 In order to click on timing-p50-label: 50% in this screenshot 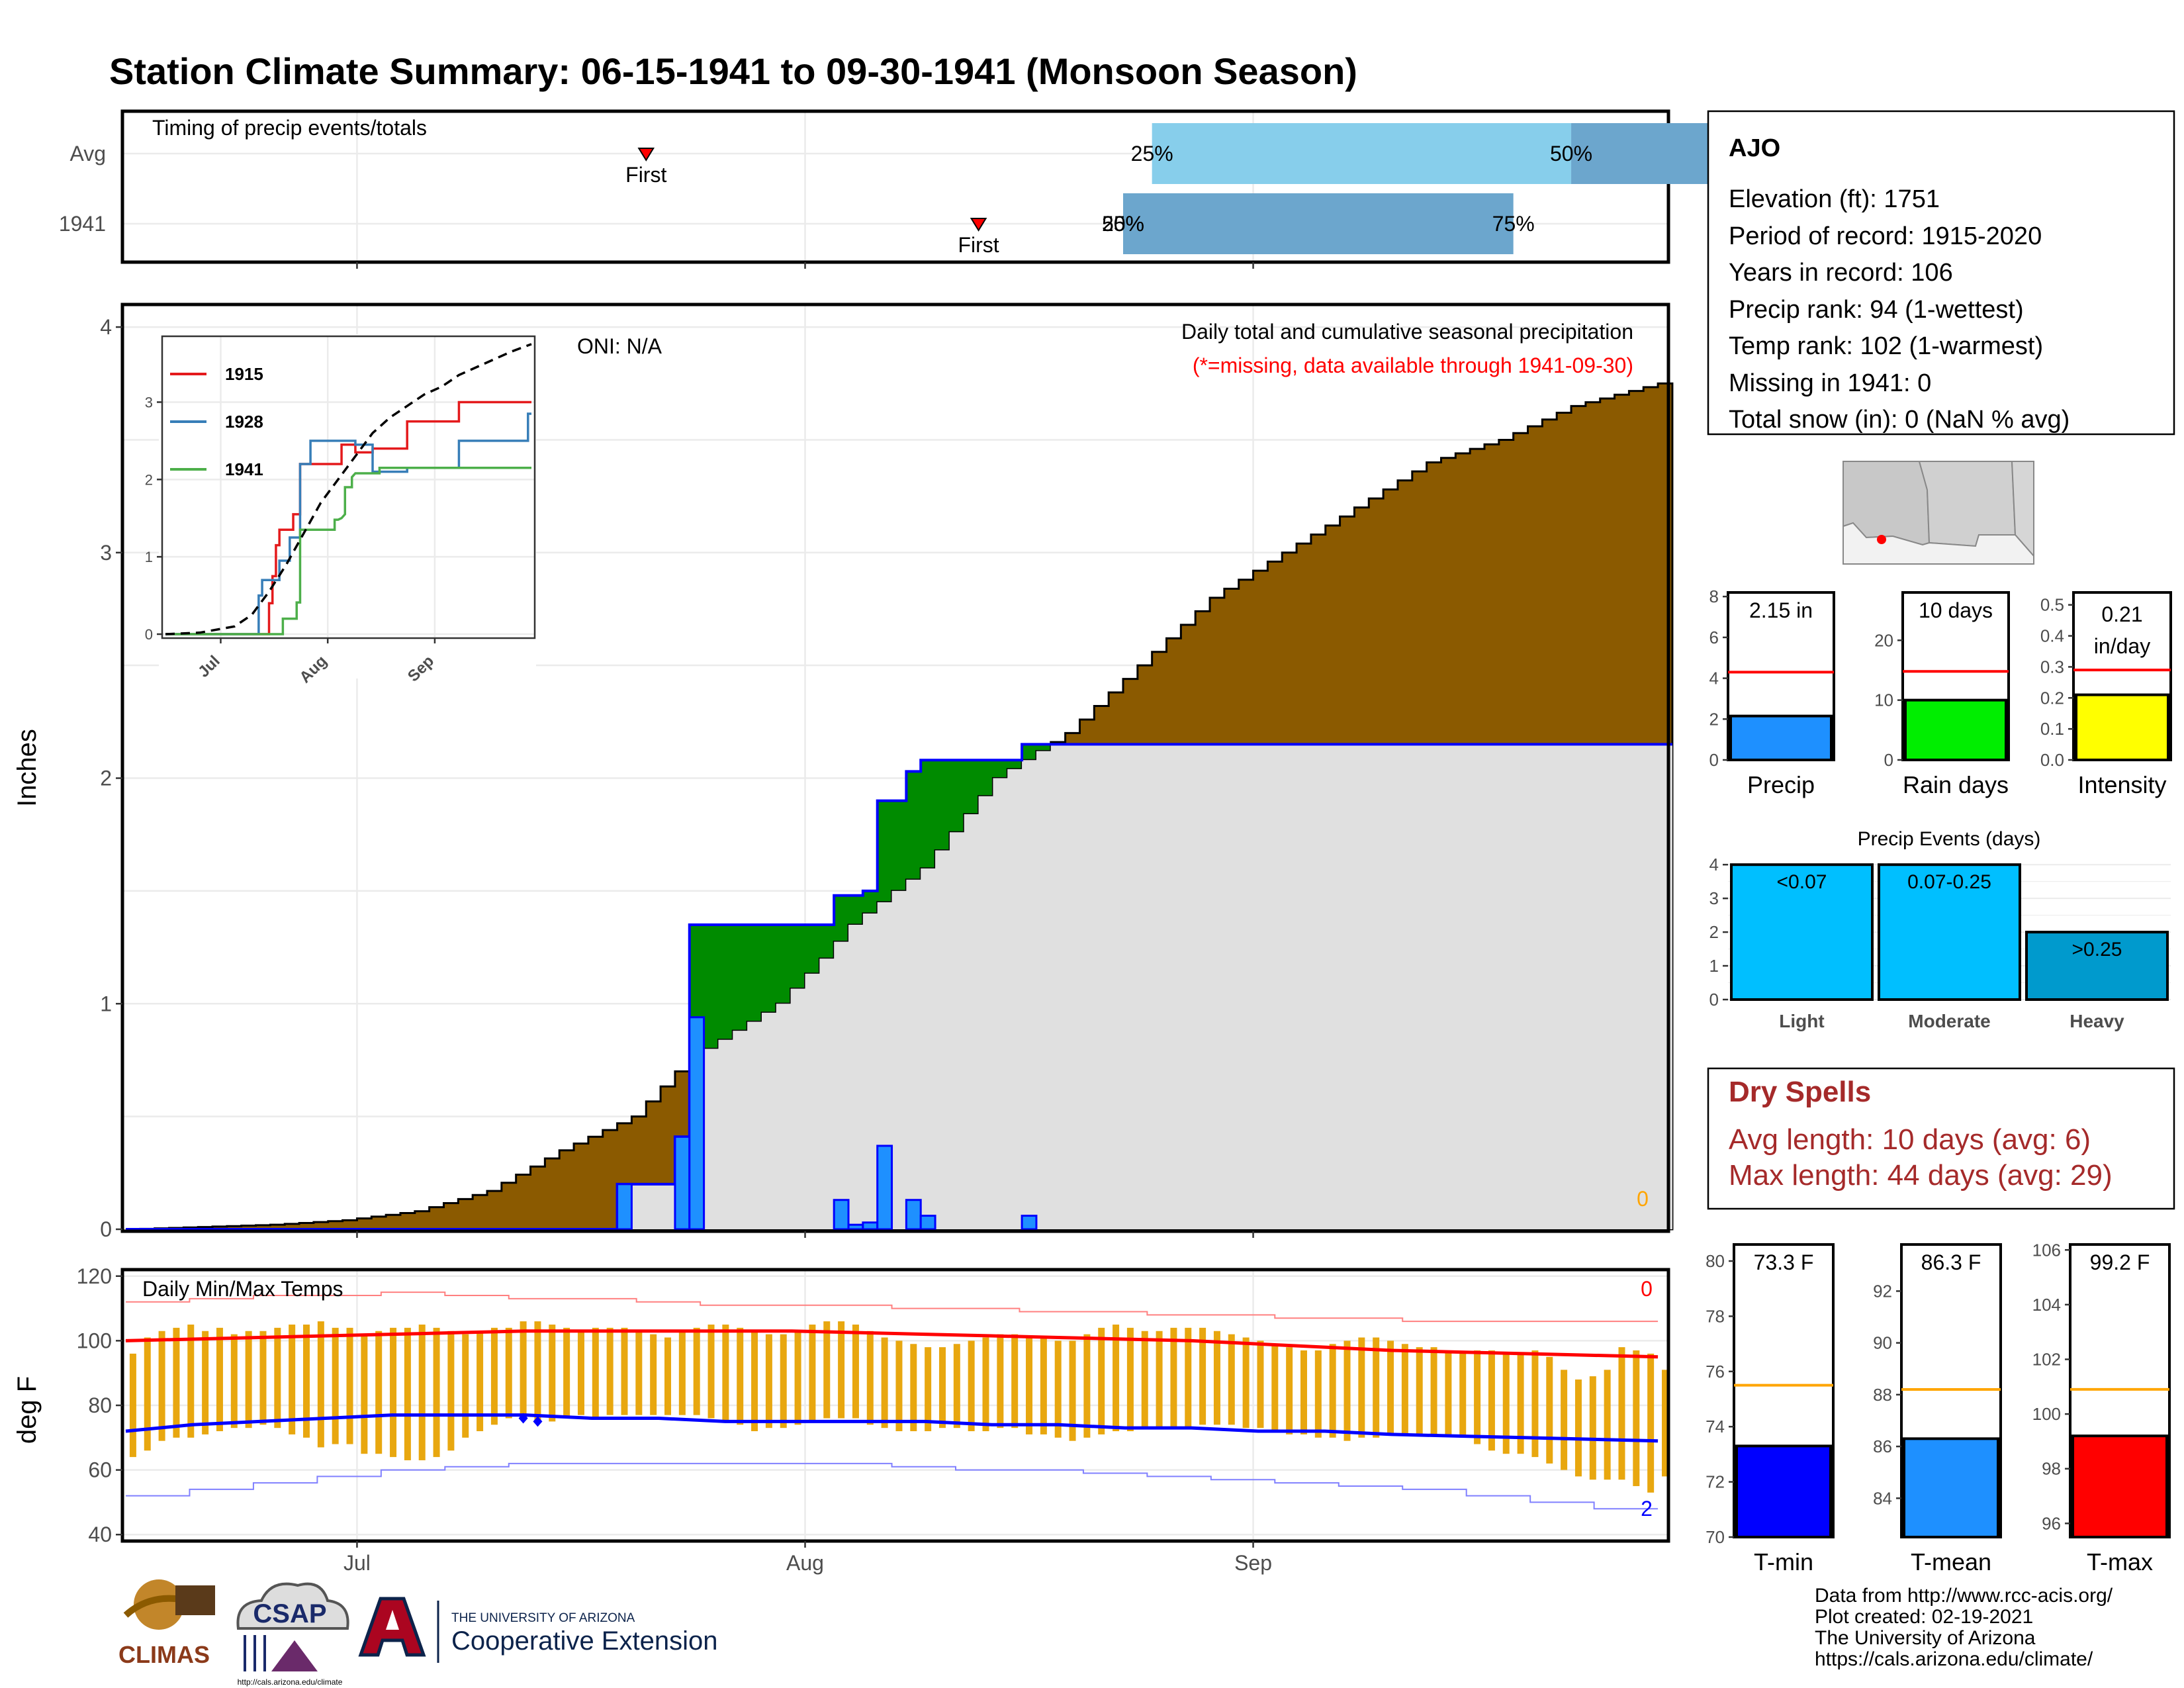, I will do `click(1123, 224)`.